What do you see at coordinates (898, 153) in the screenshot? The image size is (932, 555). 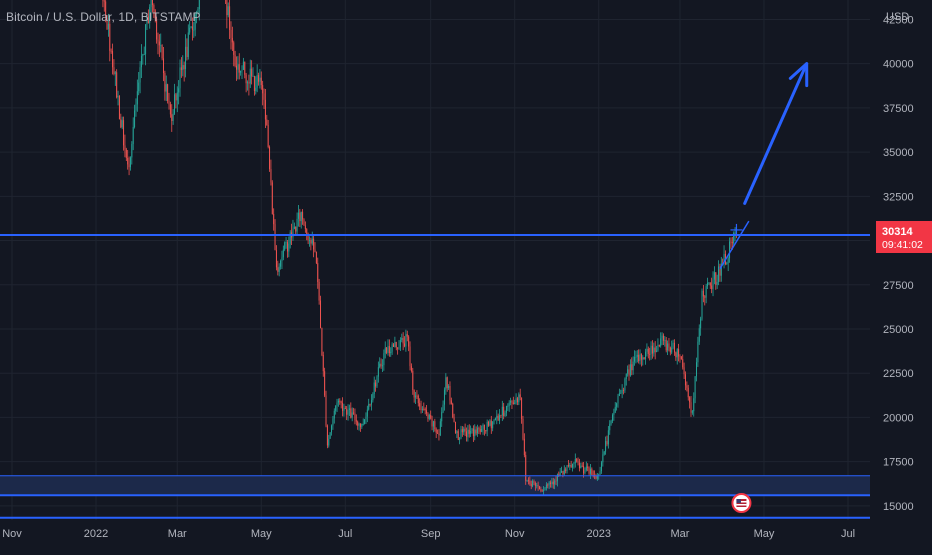 I see `y-tick-label: 35000` at bounding box center [898, 153].